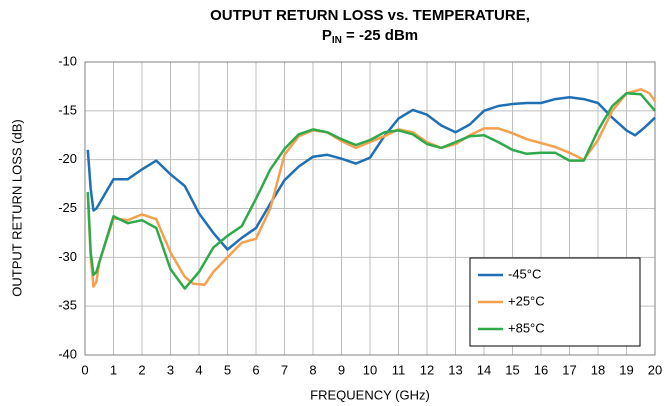 The image size is (665, 406). I want to click on x-tick-label: 11, so click(399, 369).